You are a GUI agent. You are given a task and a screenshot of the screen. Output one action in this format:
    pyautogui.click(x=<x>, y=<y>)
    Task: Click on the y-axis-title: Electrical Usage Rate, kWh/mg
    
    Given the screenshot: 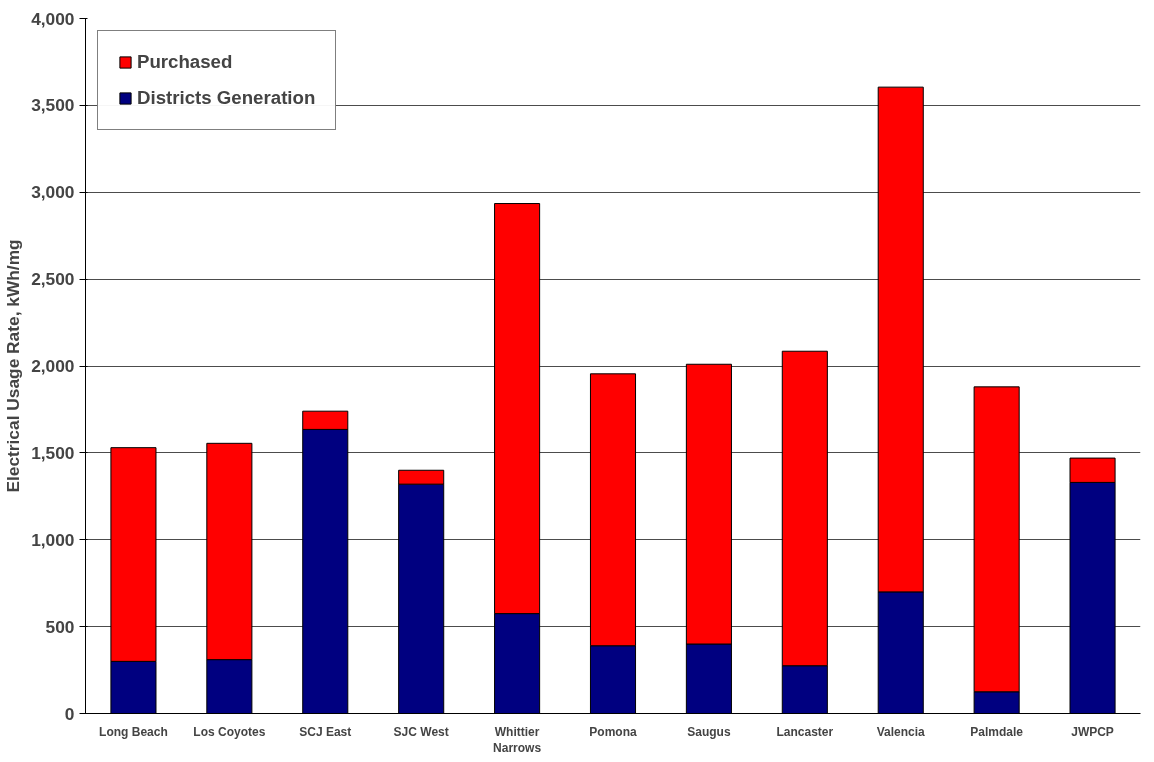 What is the action you would take?
    pyautogui.click(x=13, y=366)
    